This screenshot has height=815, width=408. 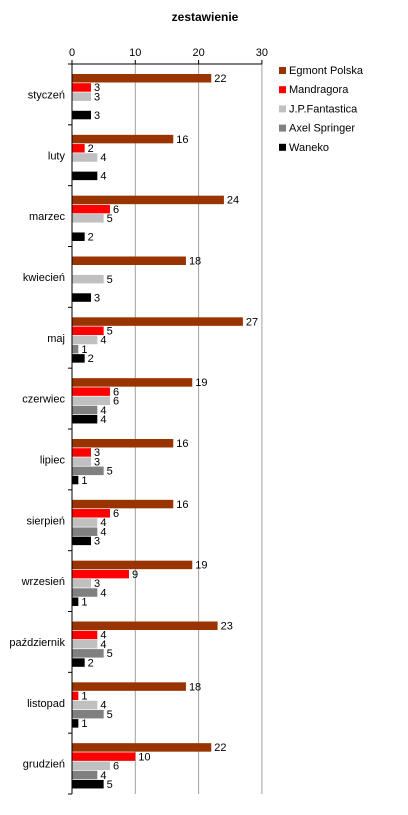 I want to click on category-label: wrzesień, so click(x=43, y=582).